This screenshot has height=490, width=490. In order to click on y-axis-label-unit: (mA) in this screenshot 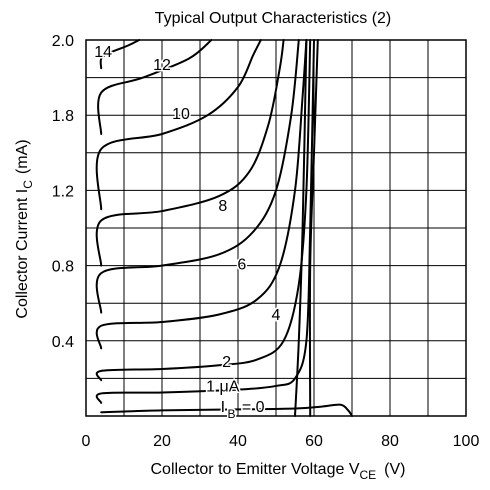, I will do `click(22, 156)`.